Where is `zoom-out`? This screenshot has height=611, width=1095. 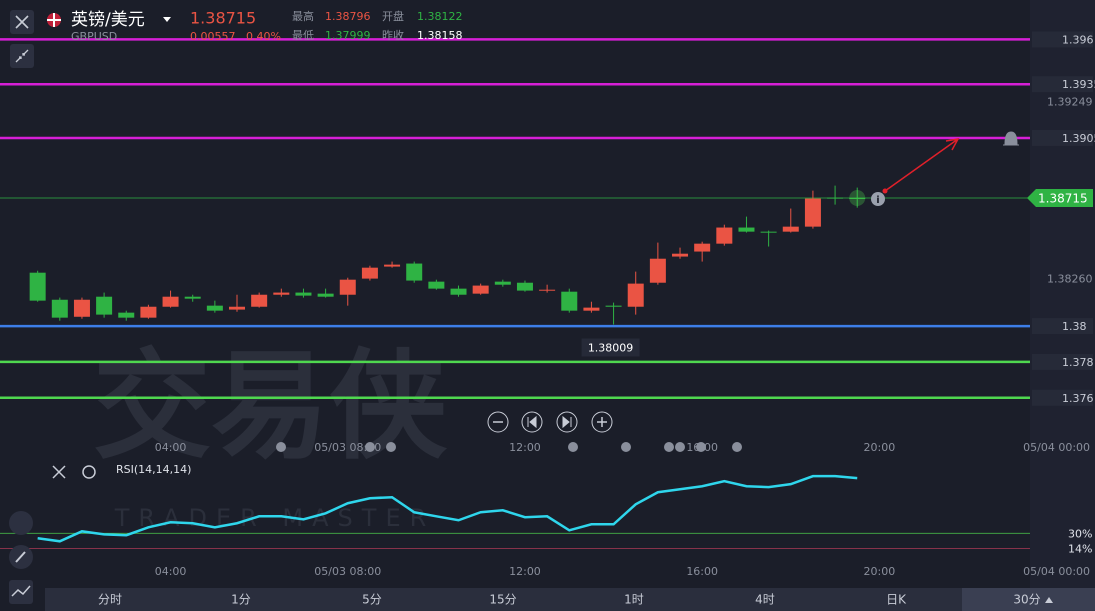
zoom-out is located at coordinates (498, 422).